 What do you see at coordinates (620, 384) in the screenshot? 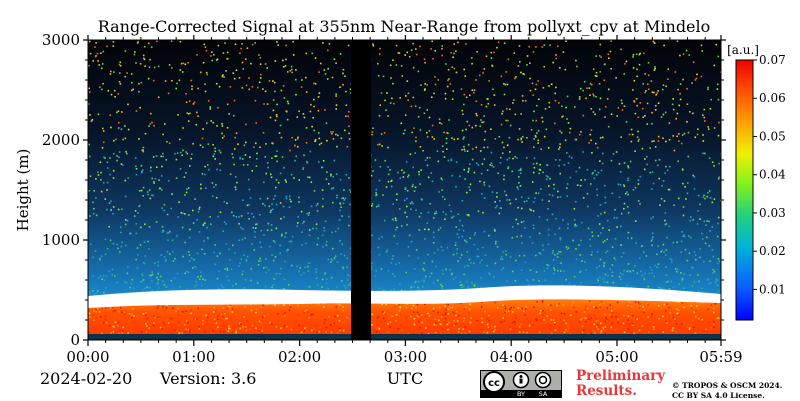
I see `preliminary-results: Preliminary Results.` at bounding box center [620, 384].